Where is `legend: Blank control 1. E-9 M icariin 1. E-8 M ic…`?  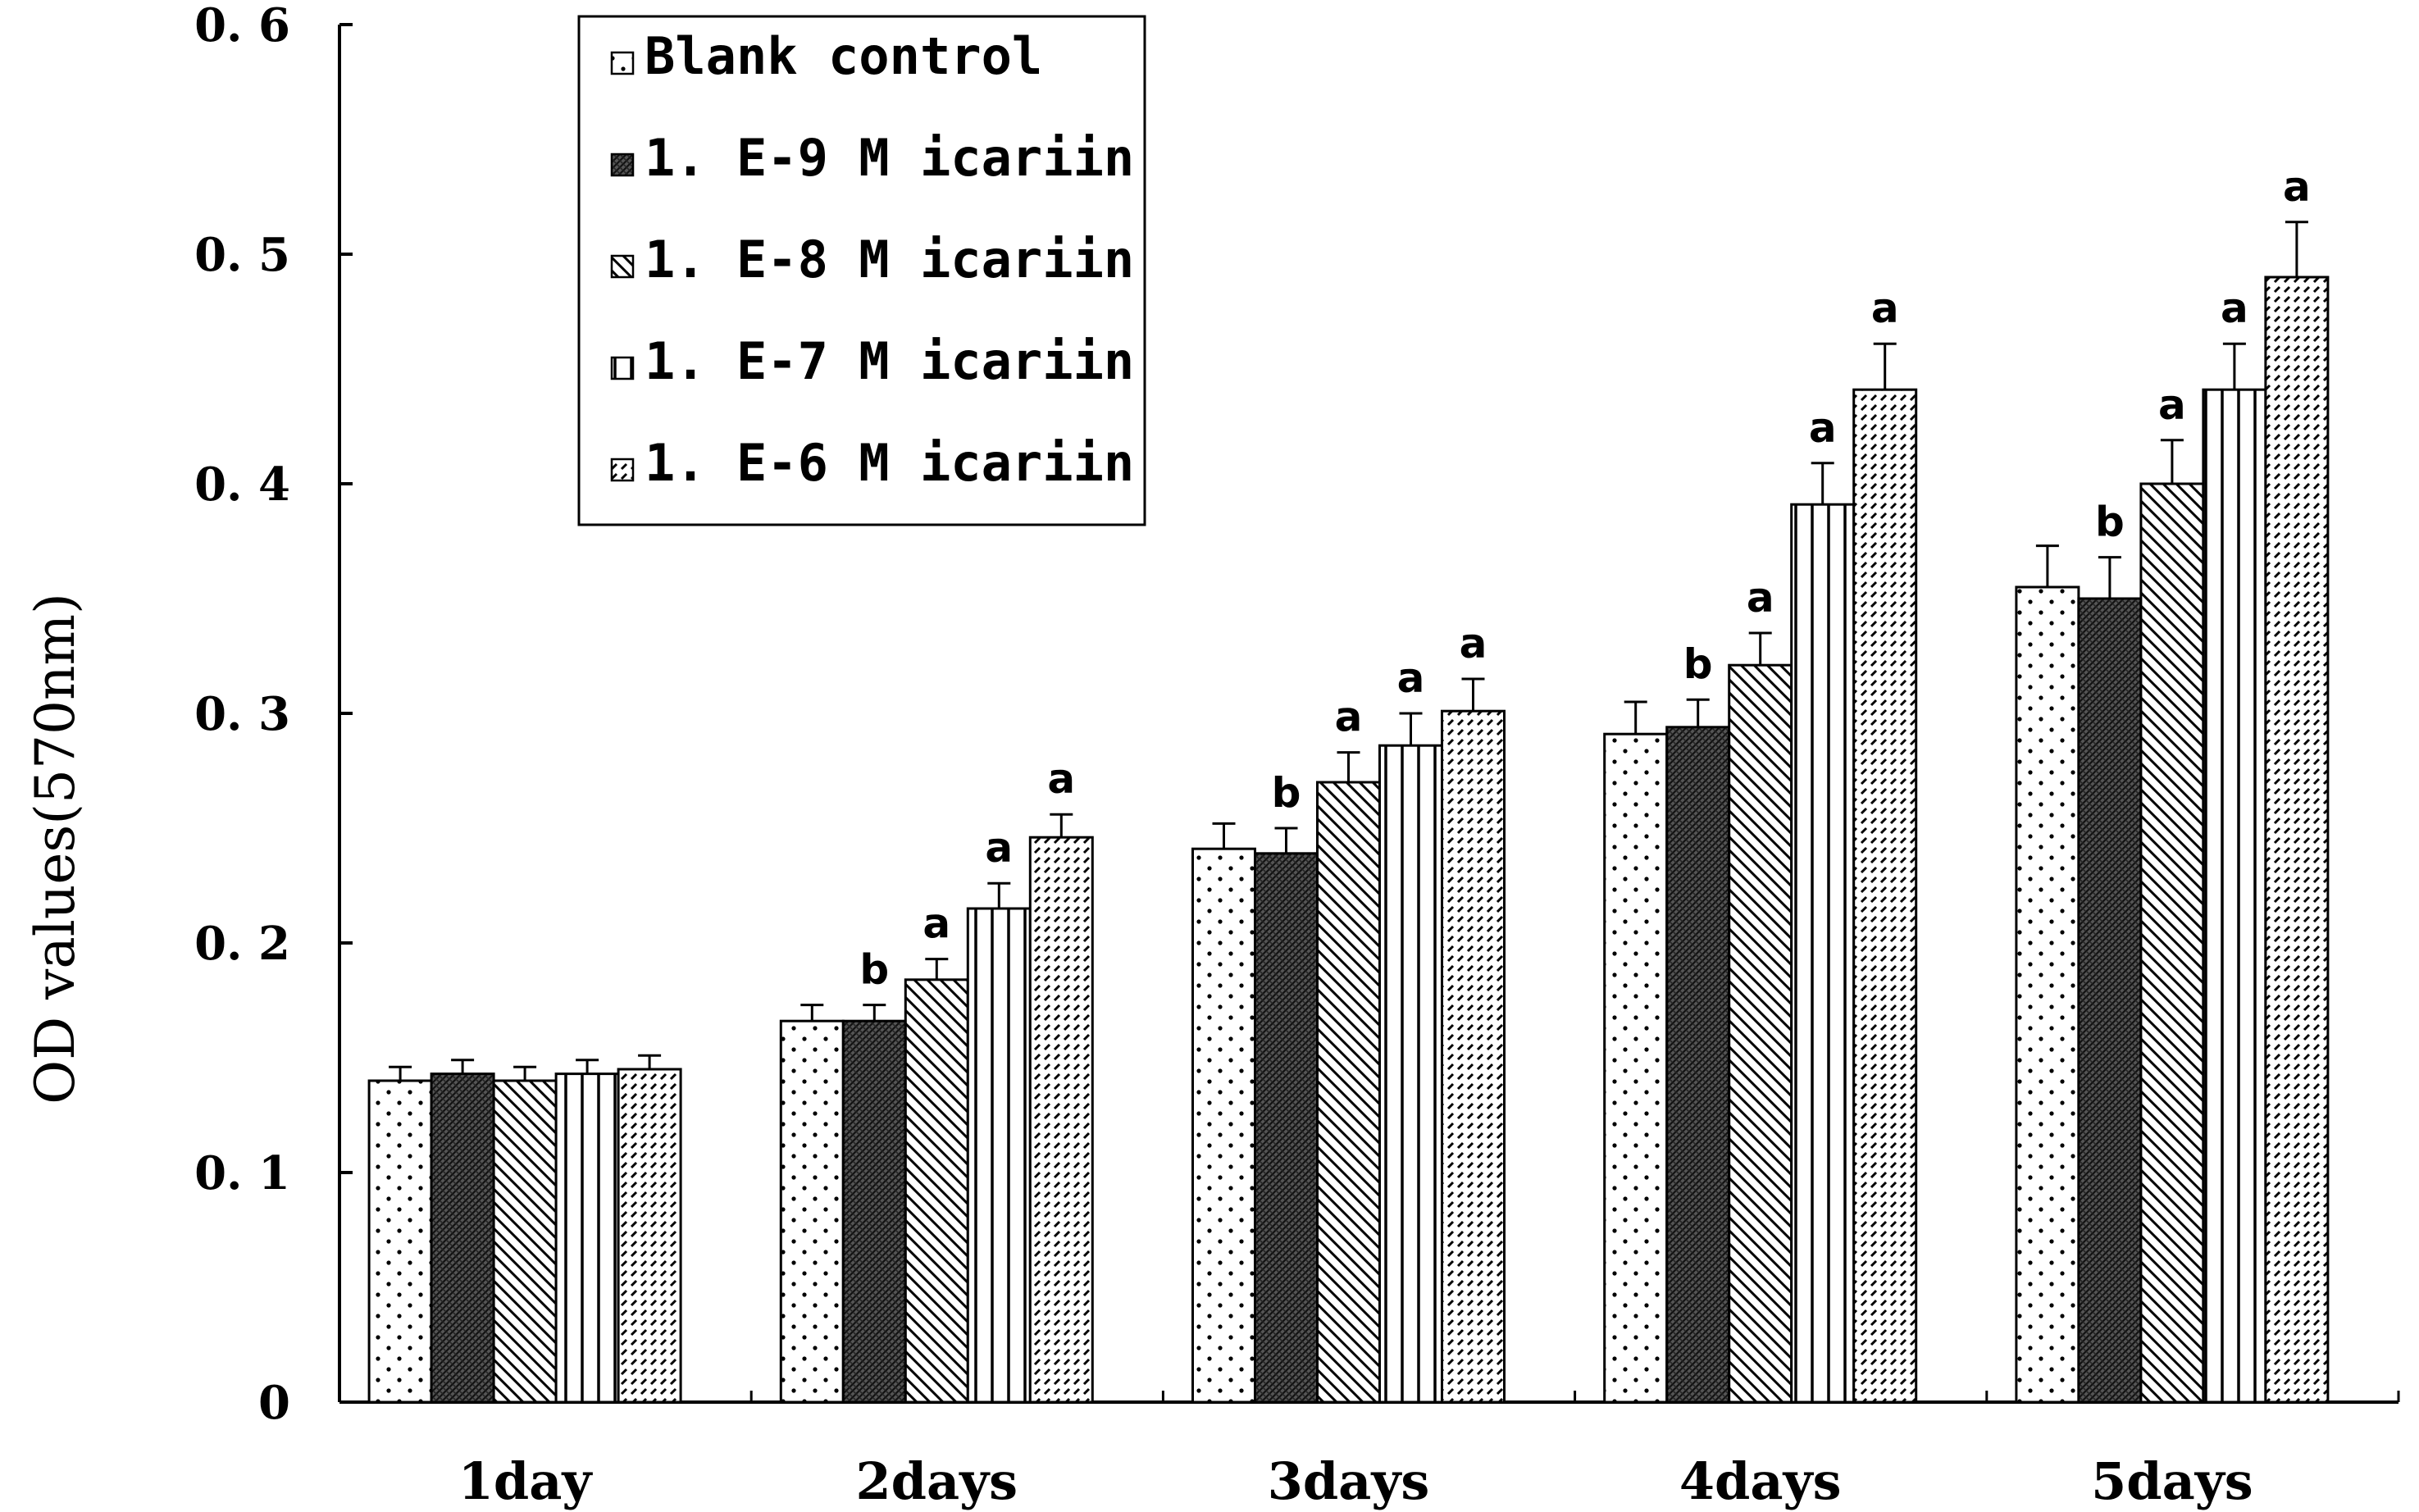 legend: Blank control 1. E-9 M icariin 1. E-8 M ic… is located at coordinates (861, 270).